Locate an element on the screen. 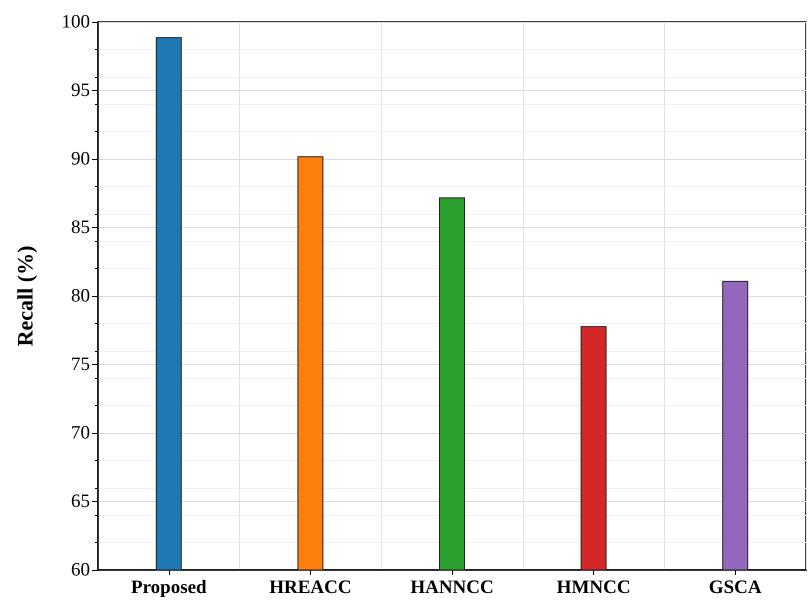 The height and width of the screenshot is (606, 810). y-tick-label: 90 is located at coordinates (80, 159).